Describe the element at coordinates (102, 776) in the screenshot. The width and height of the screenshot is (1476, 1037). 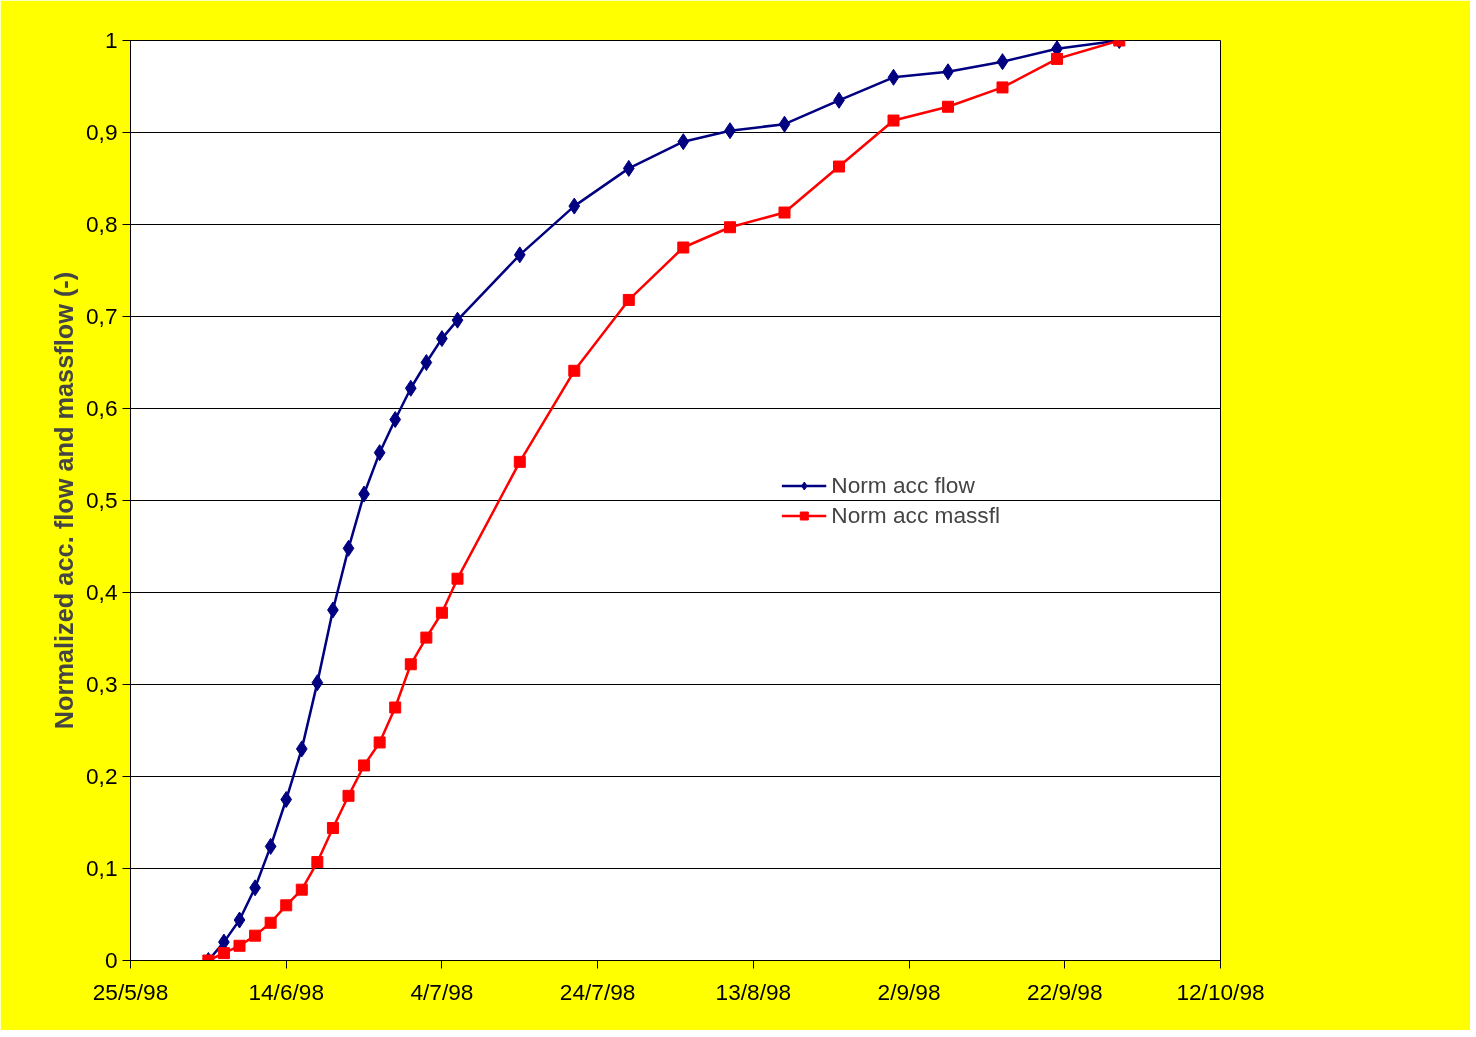
I see `y-tick-label: 0,2` at that location.